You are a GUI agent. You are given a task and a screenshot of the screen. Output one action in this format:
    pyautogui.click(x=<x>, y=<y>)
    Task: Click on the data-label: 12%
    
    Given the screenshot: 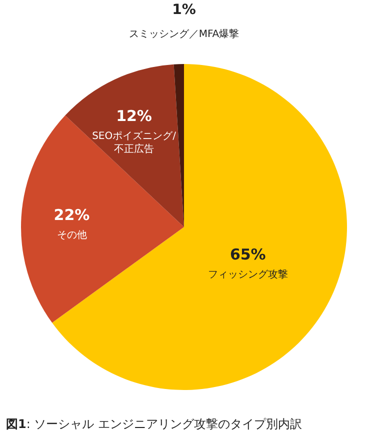 What is the action you would take?
    pyautogui.click(x=134, y=115)
    